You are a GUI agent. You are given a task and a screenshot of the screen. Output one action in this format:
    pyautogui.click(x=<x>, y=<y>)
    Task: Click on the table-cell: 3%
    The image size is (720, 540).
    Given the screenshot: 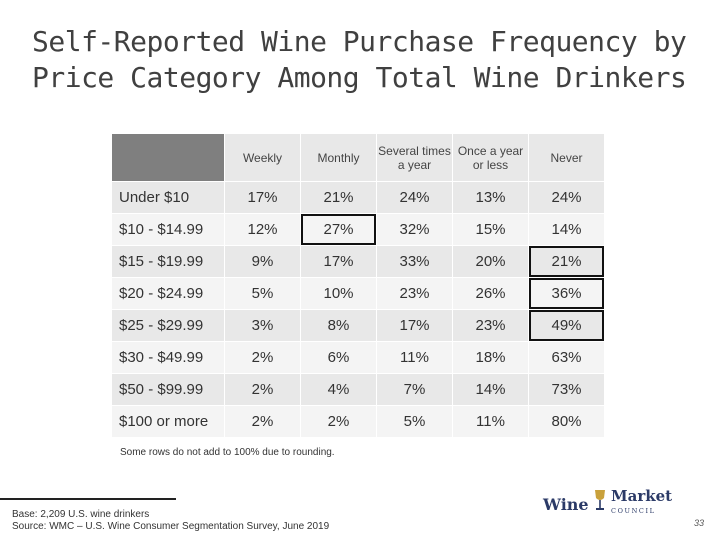 What is the action you would take?
    pyautogui.click(x=263, y=326)
    